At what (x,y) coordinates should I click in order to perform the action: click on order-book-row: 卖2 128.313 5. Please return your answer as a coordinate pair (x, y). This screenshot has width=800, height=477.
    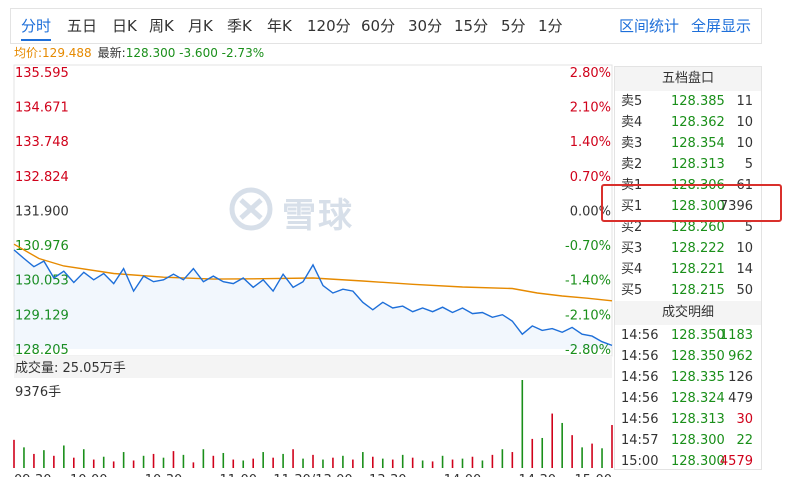
    Looking at the image, I should click on (688, 164).